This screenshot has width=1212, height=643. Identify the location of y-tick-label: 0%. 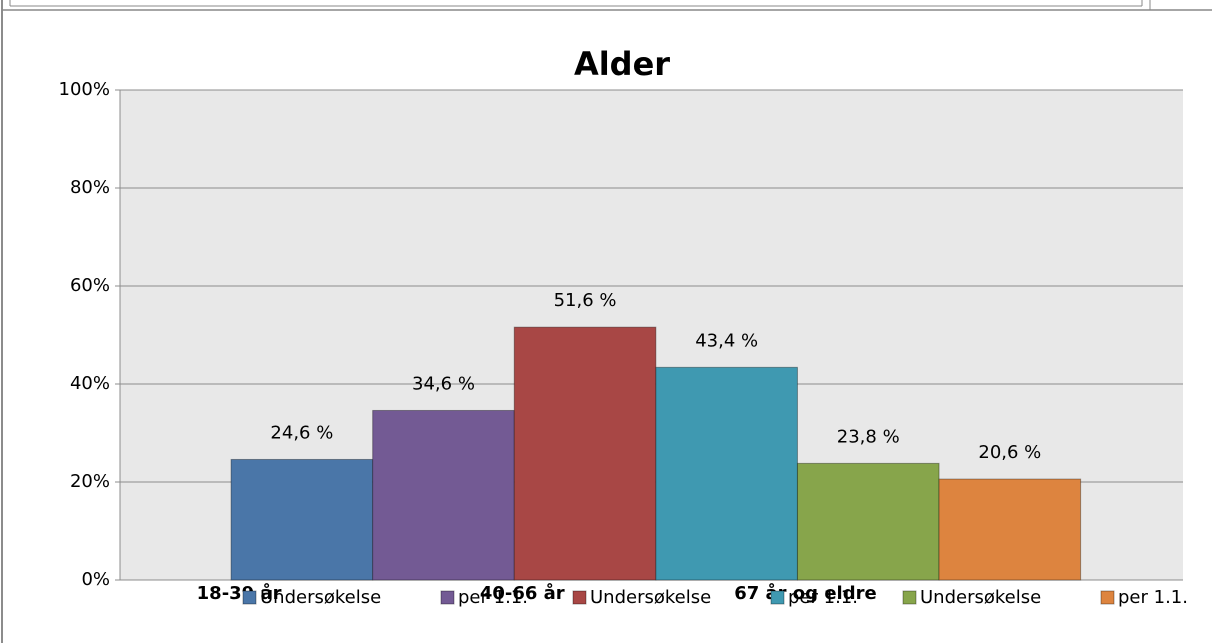
(95, 579).